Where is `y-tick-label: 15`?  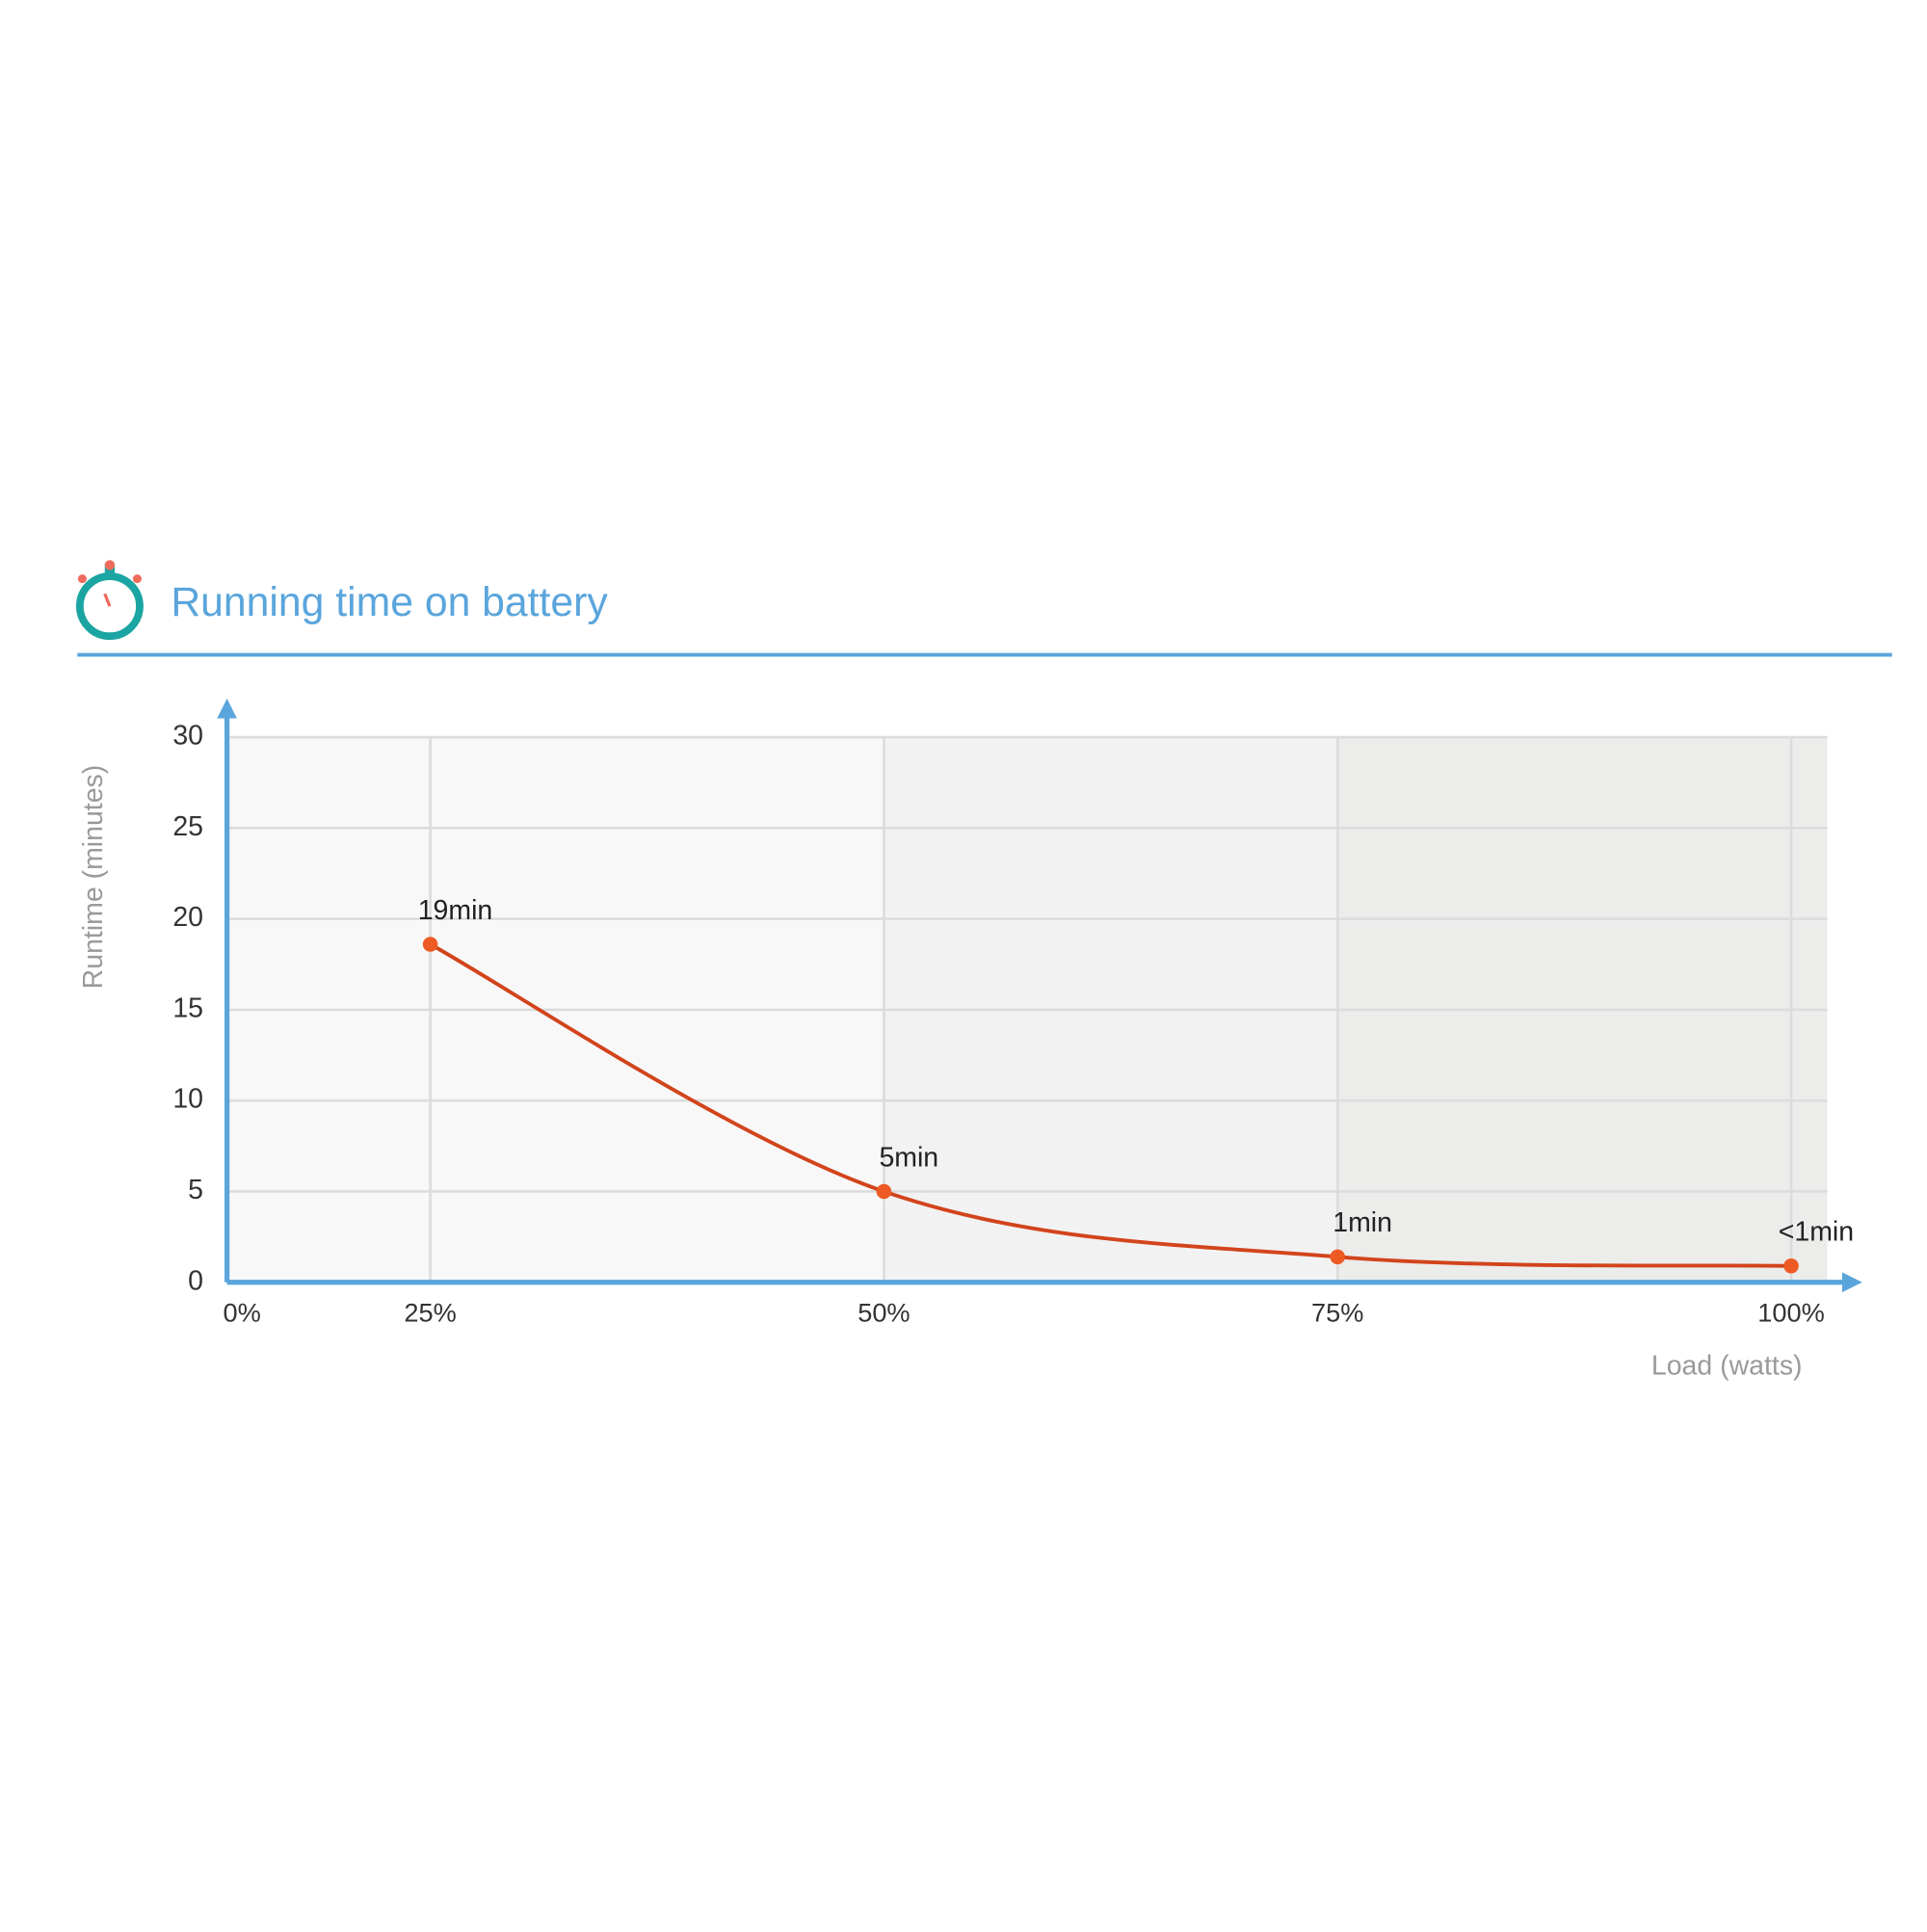
y-tick-label: 15 is located at coordinates (188, 1007).